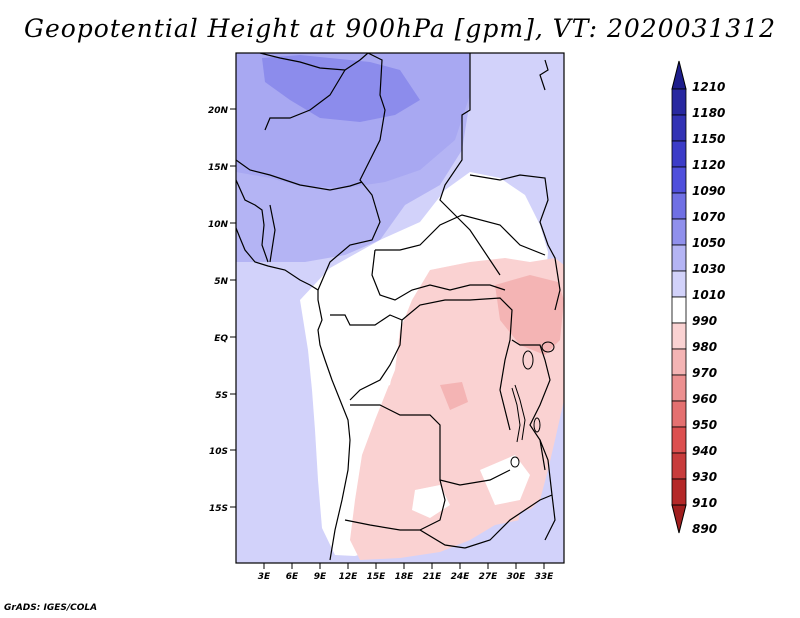 The height and width of the screenshot is (618, 800). What do you see at coordinates (222, 310) in the screenshot?
I see `latitude-axis: 20N 15N 10N 5N EQ 5S 10S 15S` at bounding box center [222, 310].